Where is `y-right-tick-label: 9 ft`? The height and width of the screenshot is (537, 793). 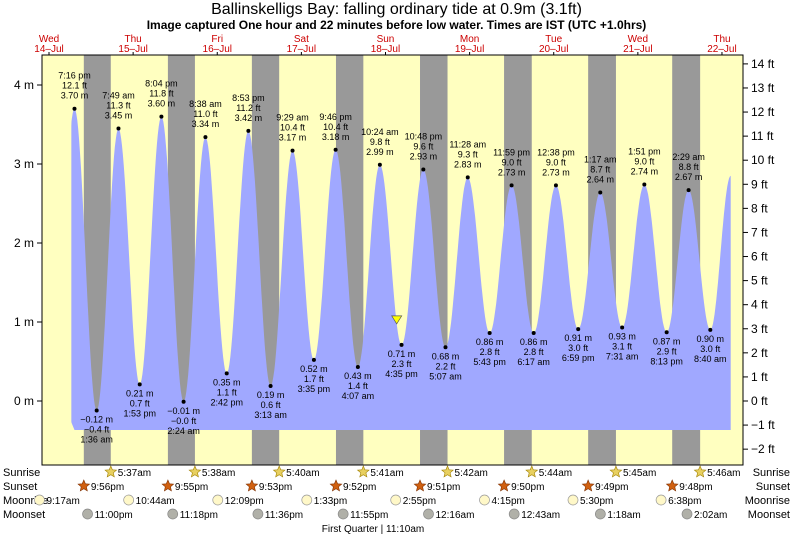 y-right-tick-label: 9 ft is located at coordinates (759, 184).